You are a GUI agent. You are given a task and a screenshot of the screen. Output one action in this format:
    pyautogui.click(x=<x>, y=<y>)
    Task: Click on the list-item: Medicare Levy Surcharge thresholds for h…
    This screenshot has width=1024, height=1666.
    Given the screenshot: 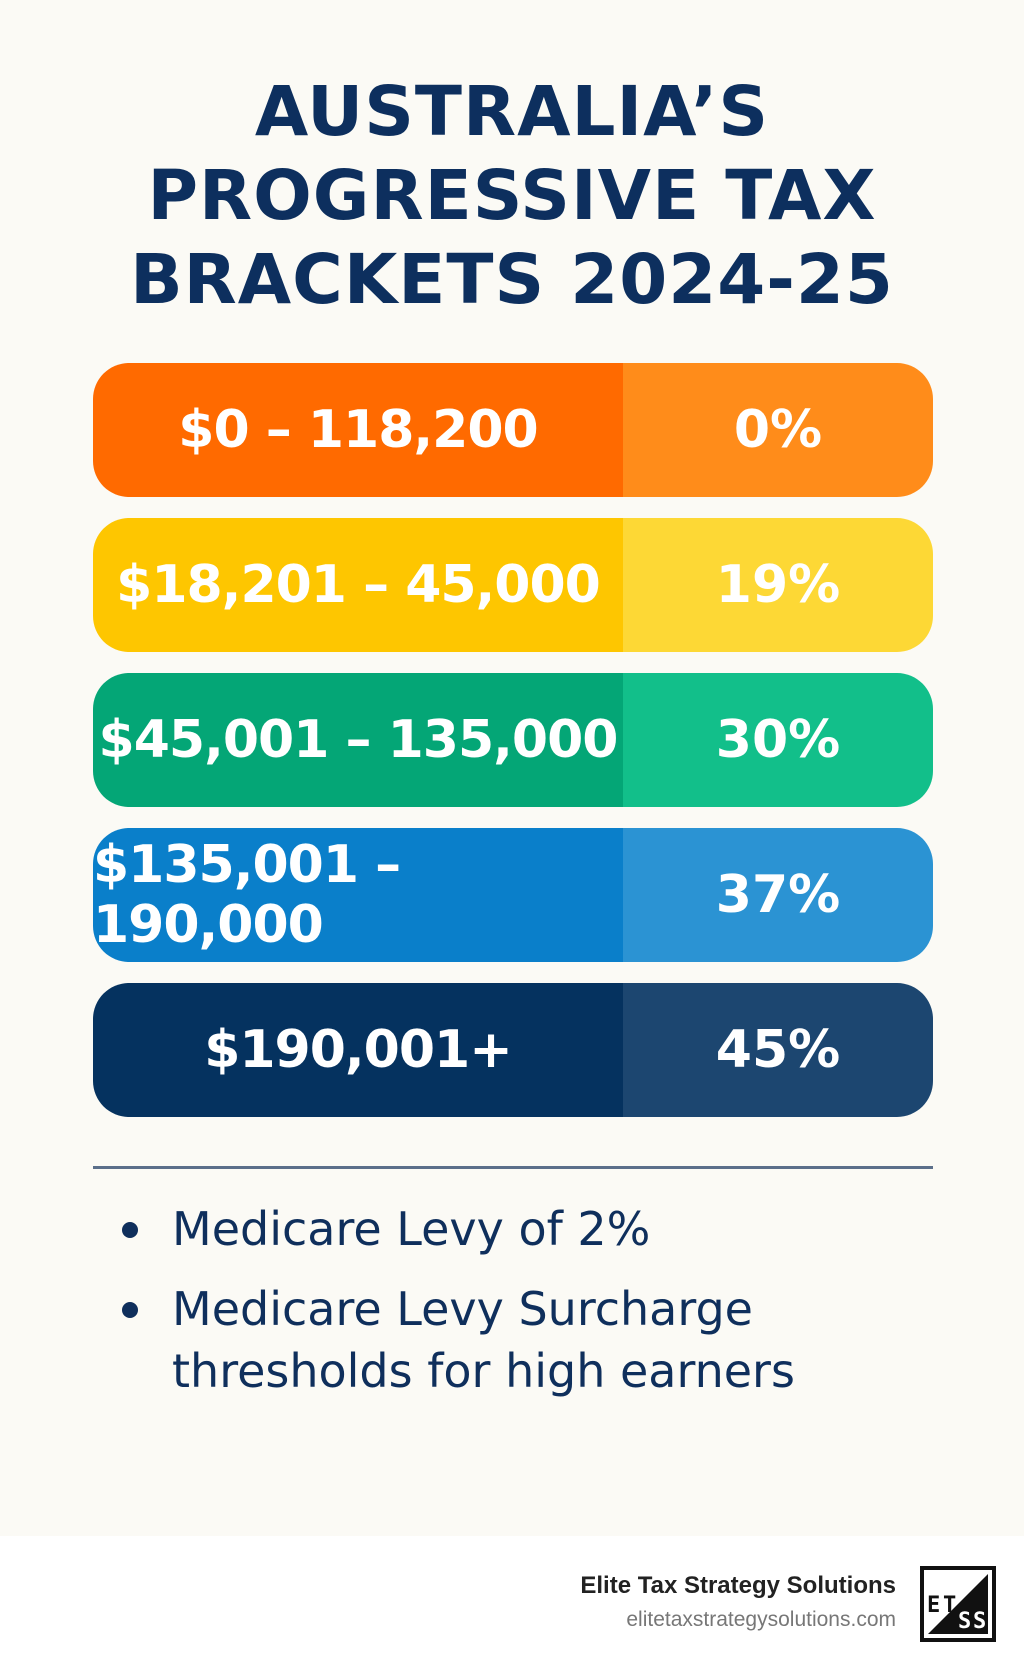 What is the action you would take?
    pyautogui.click(x=520, y=1340)
    